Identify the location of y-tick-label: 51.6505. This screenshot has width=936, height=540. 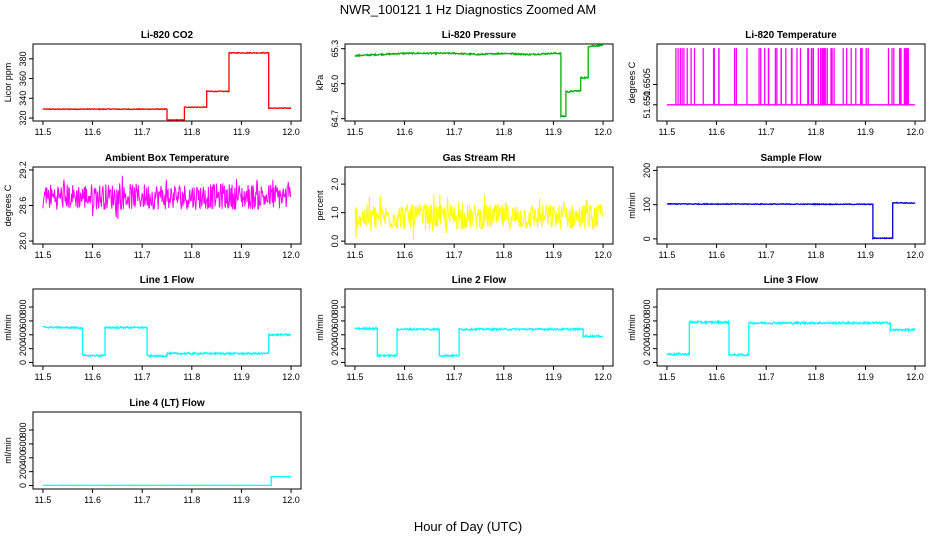
(647, 84).